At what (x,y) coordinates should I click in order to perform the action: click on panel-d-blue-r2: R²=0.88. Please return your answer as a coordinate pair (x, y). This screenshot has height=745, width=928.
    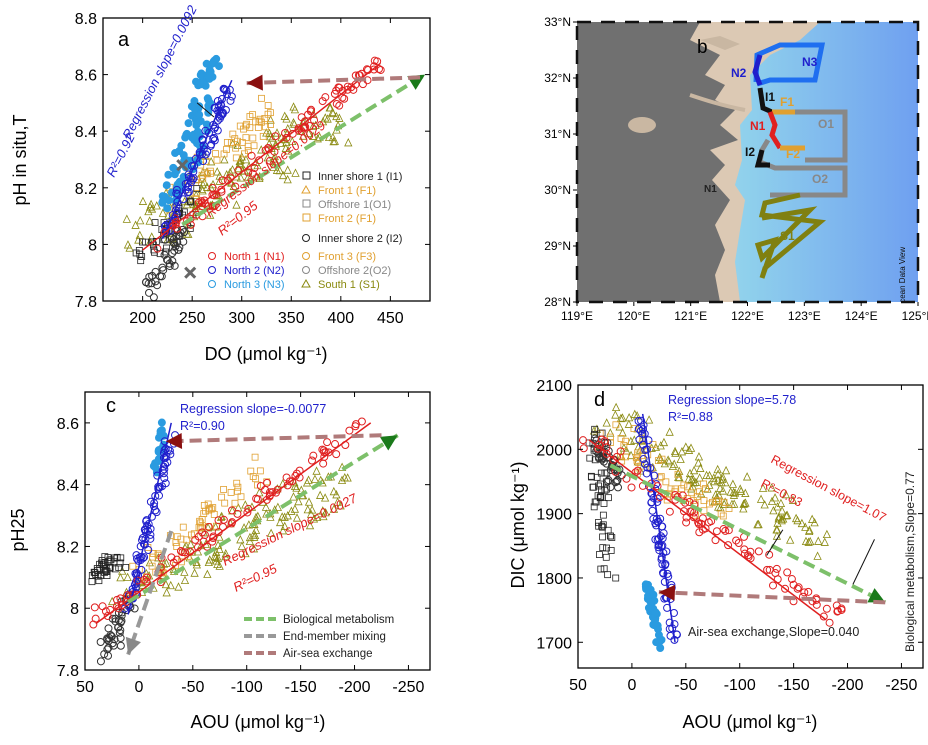
    Looking at the image, I should click on (690, 417).